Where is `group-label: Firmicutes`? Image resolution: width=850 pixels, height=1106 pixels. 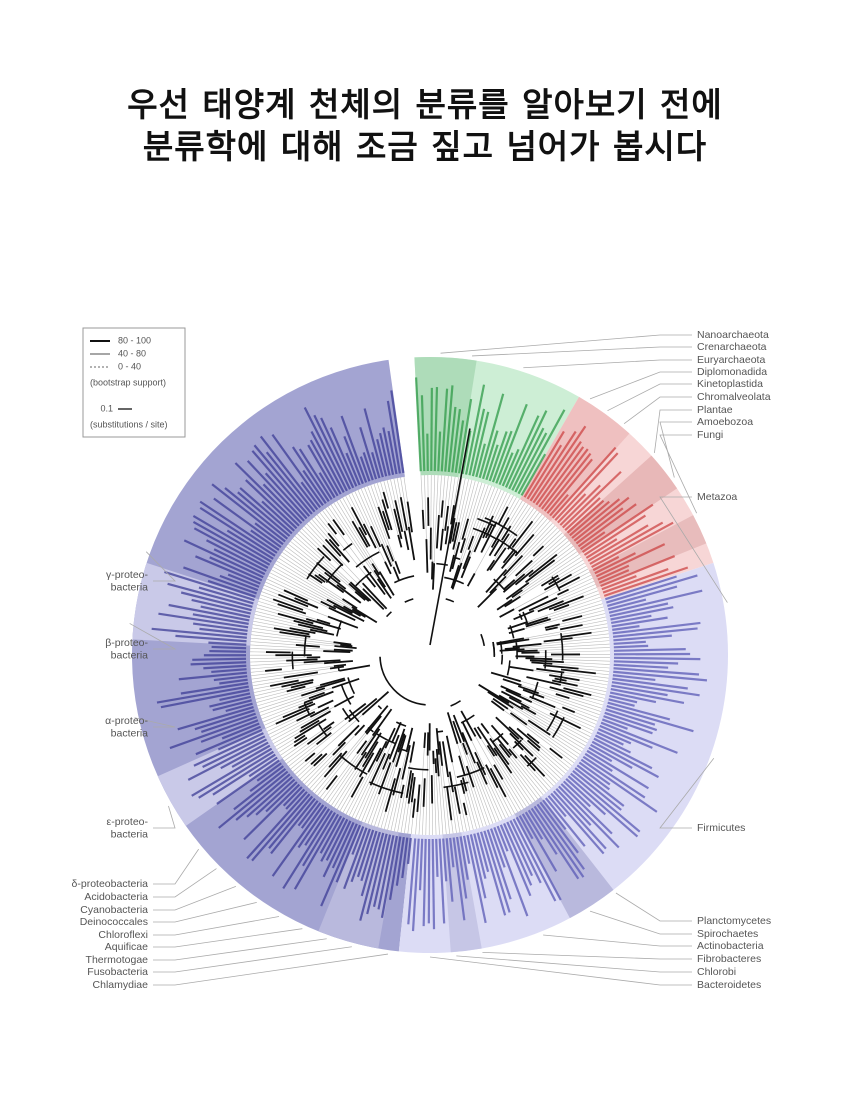 group-label: Firmicutes is located at coordinates (721, 828).